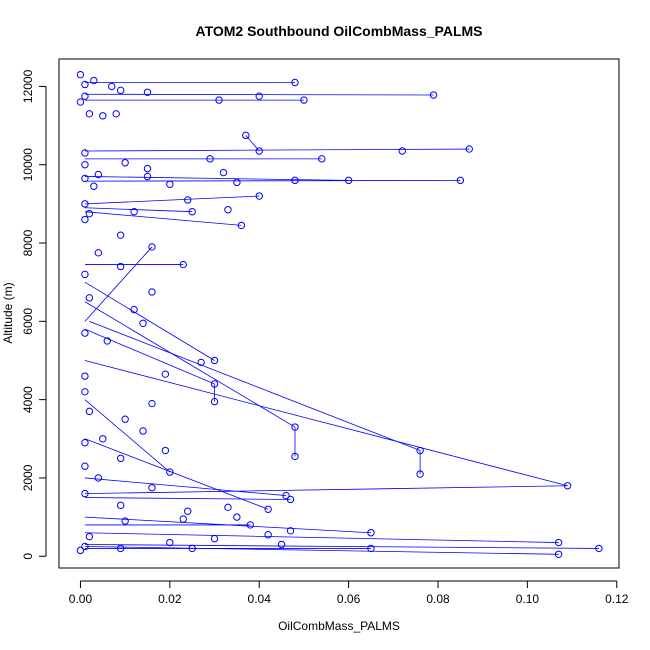  Describe the element at coordinates (8, 312) in the screenshot. I see `y-axis-label: Altitude (m)` at that location.